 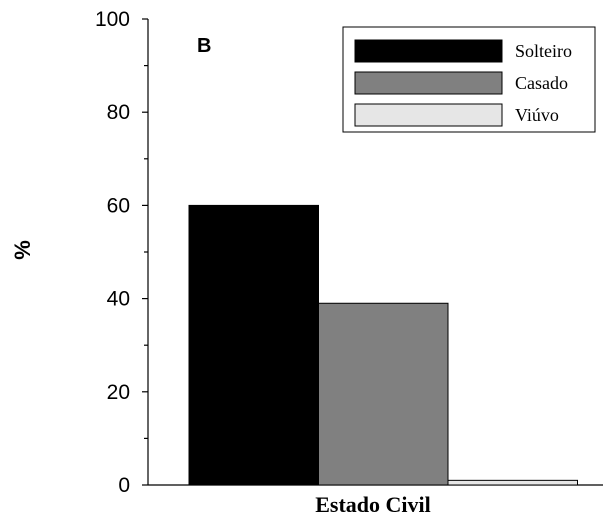 What do you see at coordinates (118, 299) in the screenshot?
I see `y-tick-label: 40` at bounding box center [118, 299].